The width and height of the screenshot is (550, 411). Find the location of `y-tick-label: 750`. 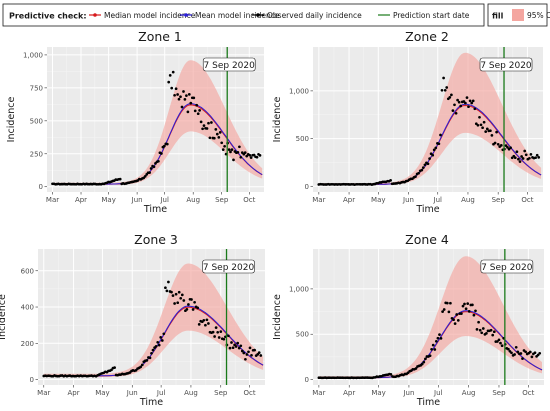

y-tick-label: 750 is located at coordinates (36, 88).